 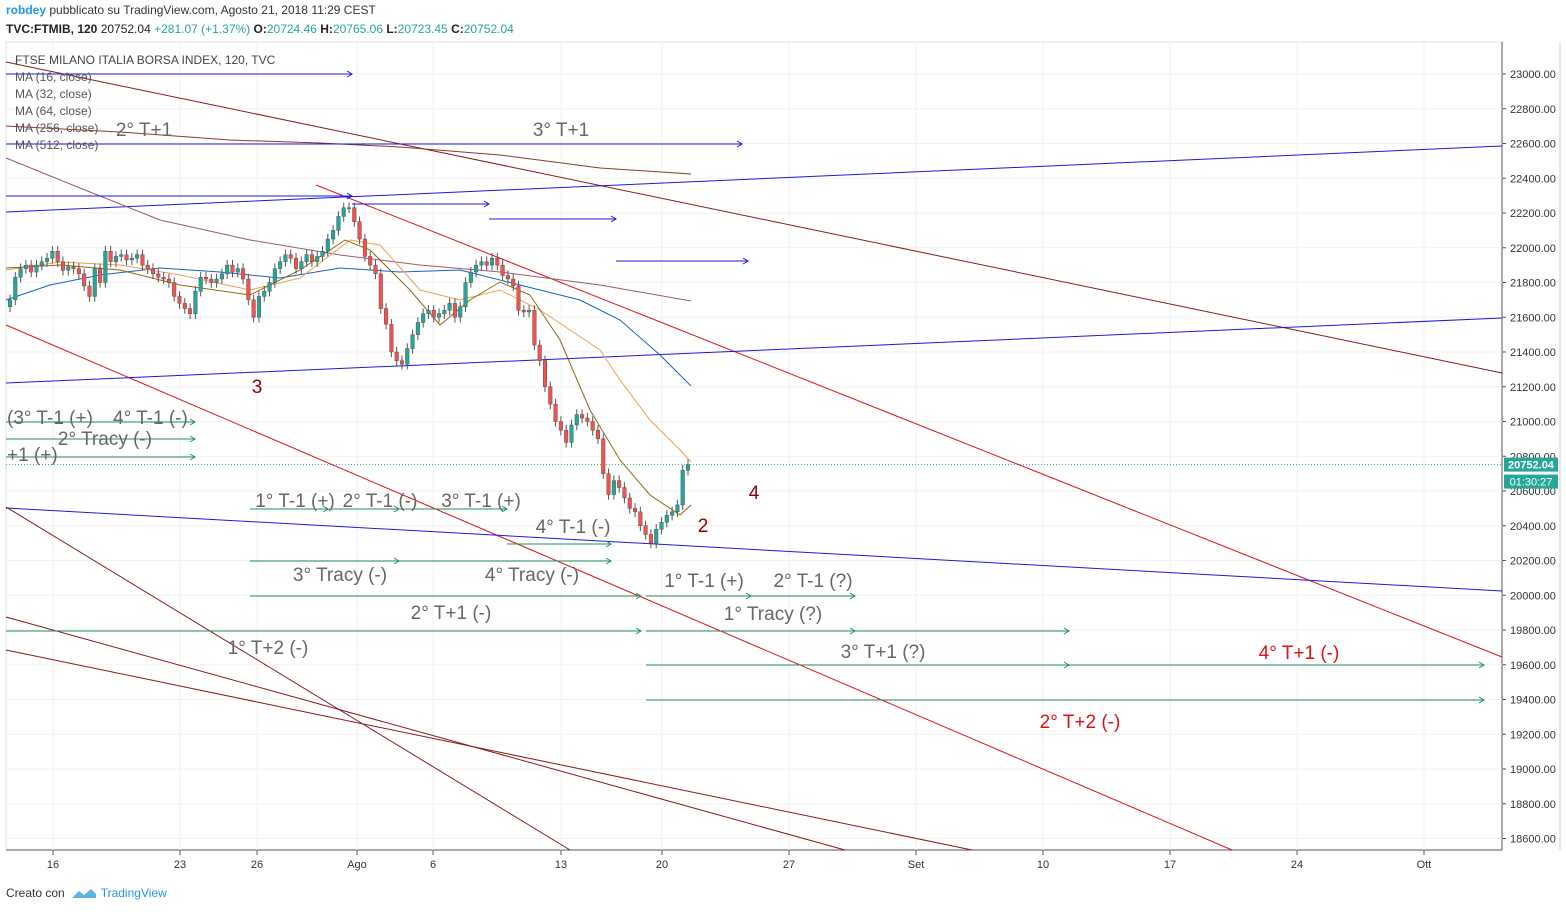 What do you see at coordinates (754, 493) in the screenshot?
I see `wave-label: 4` at bounding box center [754, 493].